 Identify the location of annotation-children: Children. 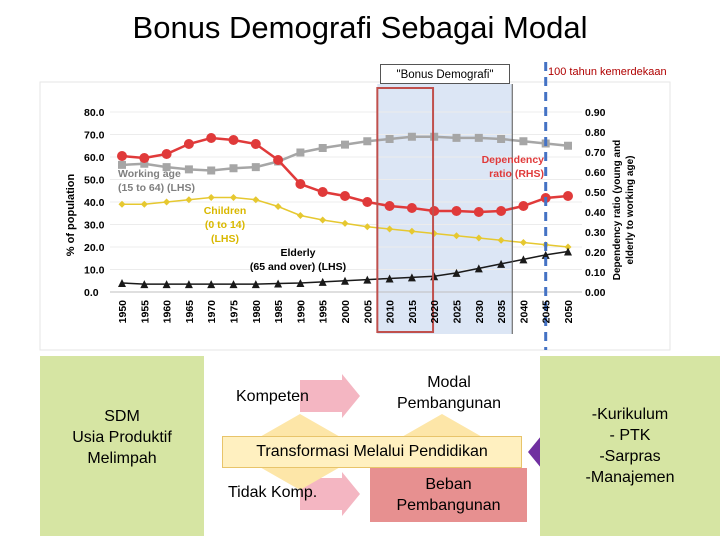
(225, 211).